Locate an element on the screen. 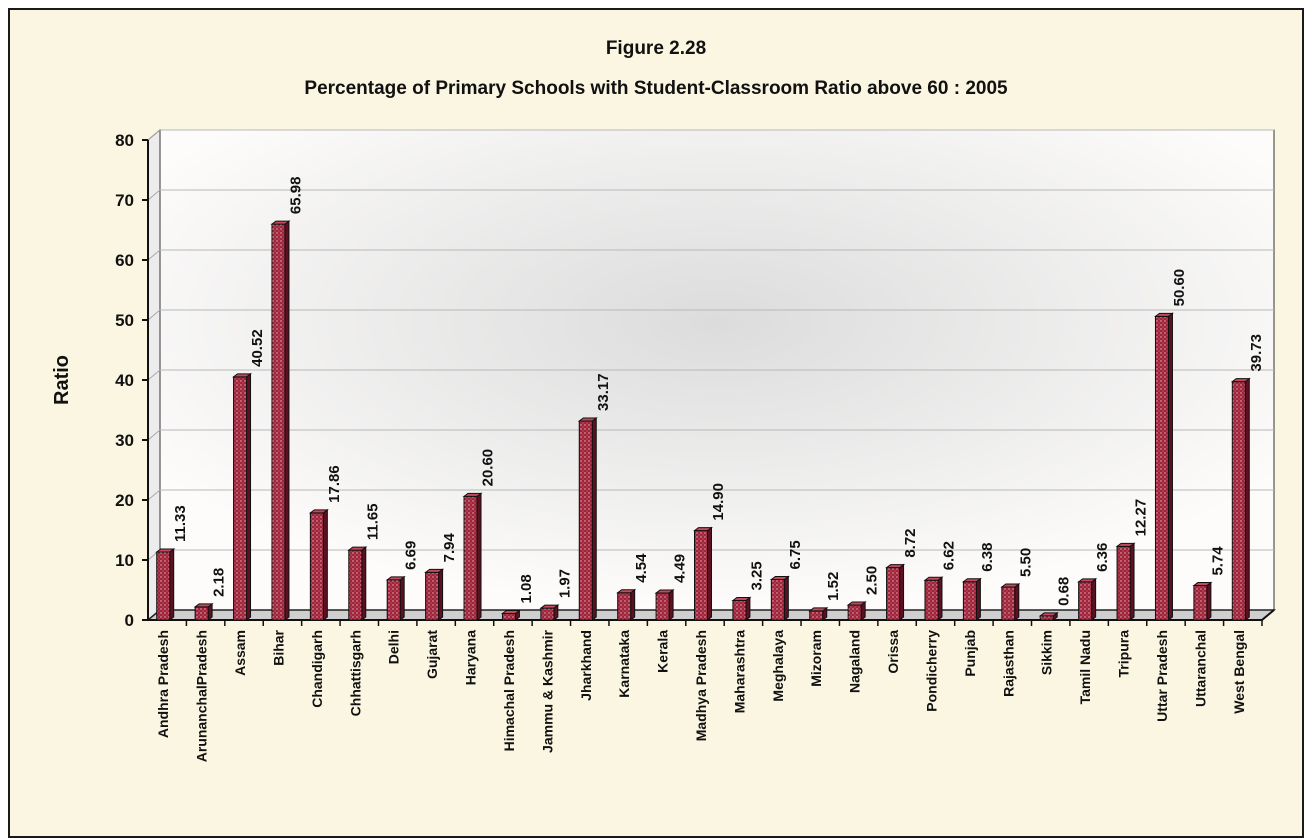  category-label: Madhya Pradesh is located at coordinates (701, 685).